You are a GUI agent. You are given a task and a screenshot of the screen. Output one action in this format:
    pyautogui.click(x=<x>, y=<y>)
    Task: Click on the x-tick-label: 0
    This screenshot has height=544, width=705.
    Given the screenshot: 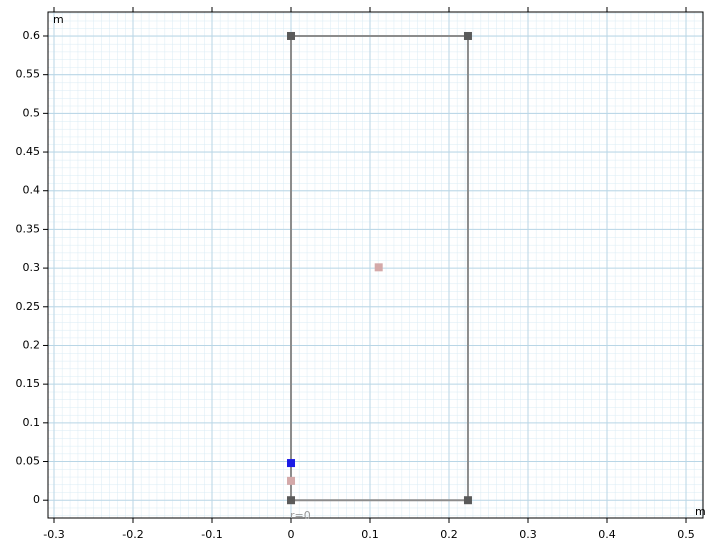 What is the action you would take?
    pyautogui.click(x=291, y=534)
    